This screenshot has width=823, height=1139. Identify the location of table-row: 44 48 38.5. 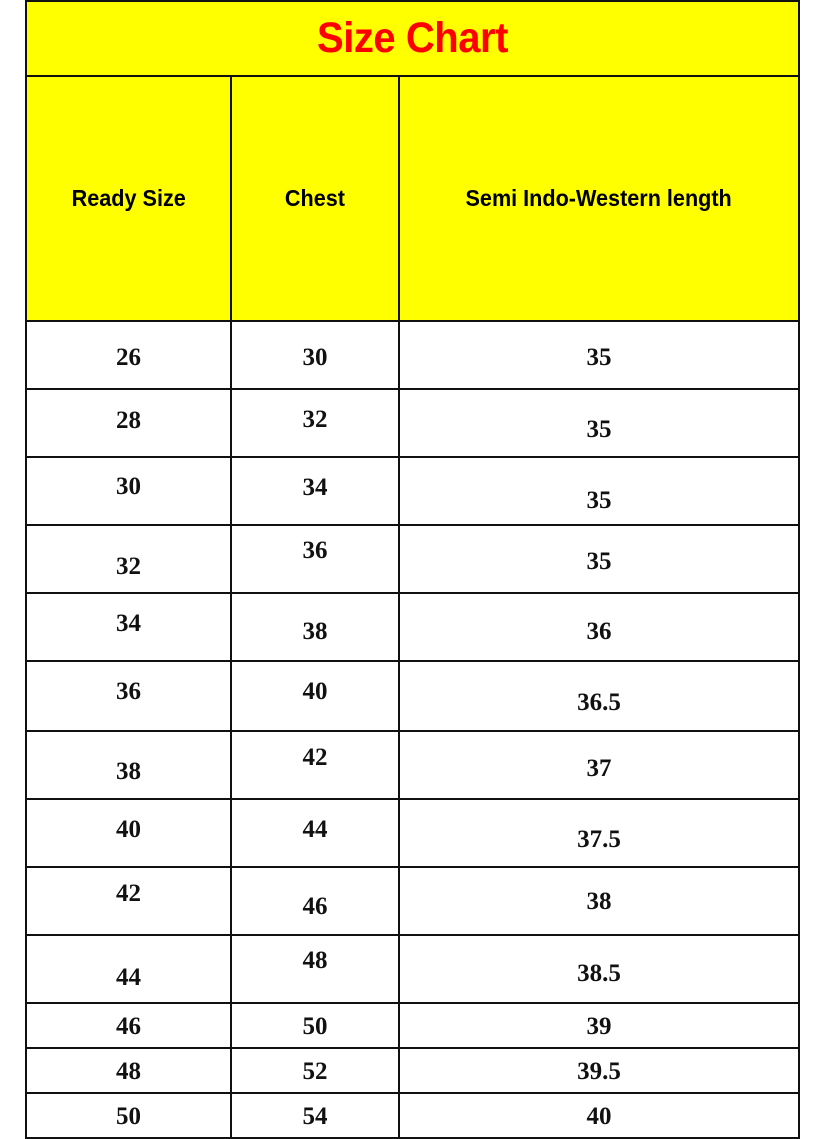
(412, 969).